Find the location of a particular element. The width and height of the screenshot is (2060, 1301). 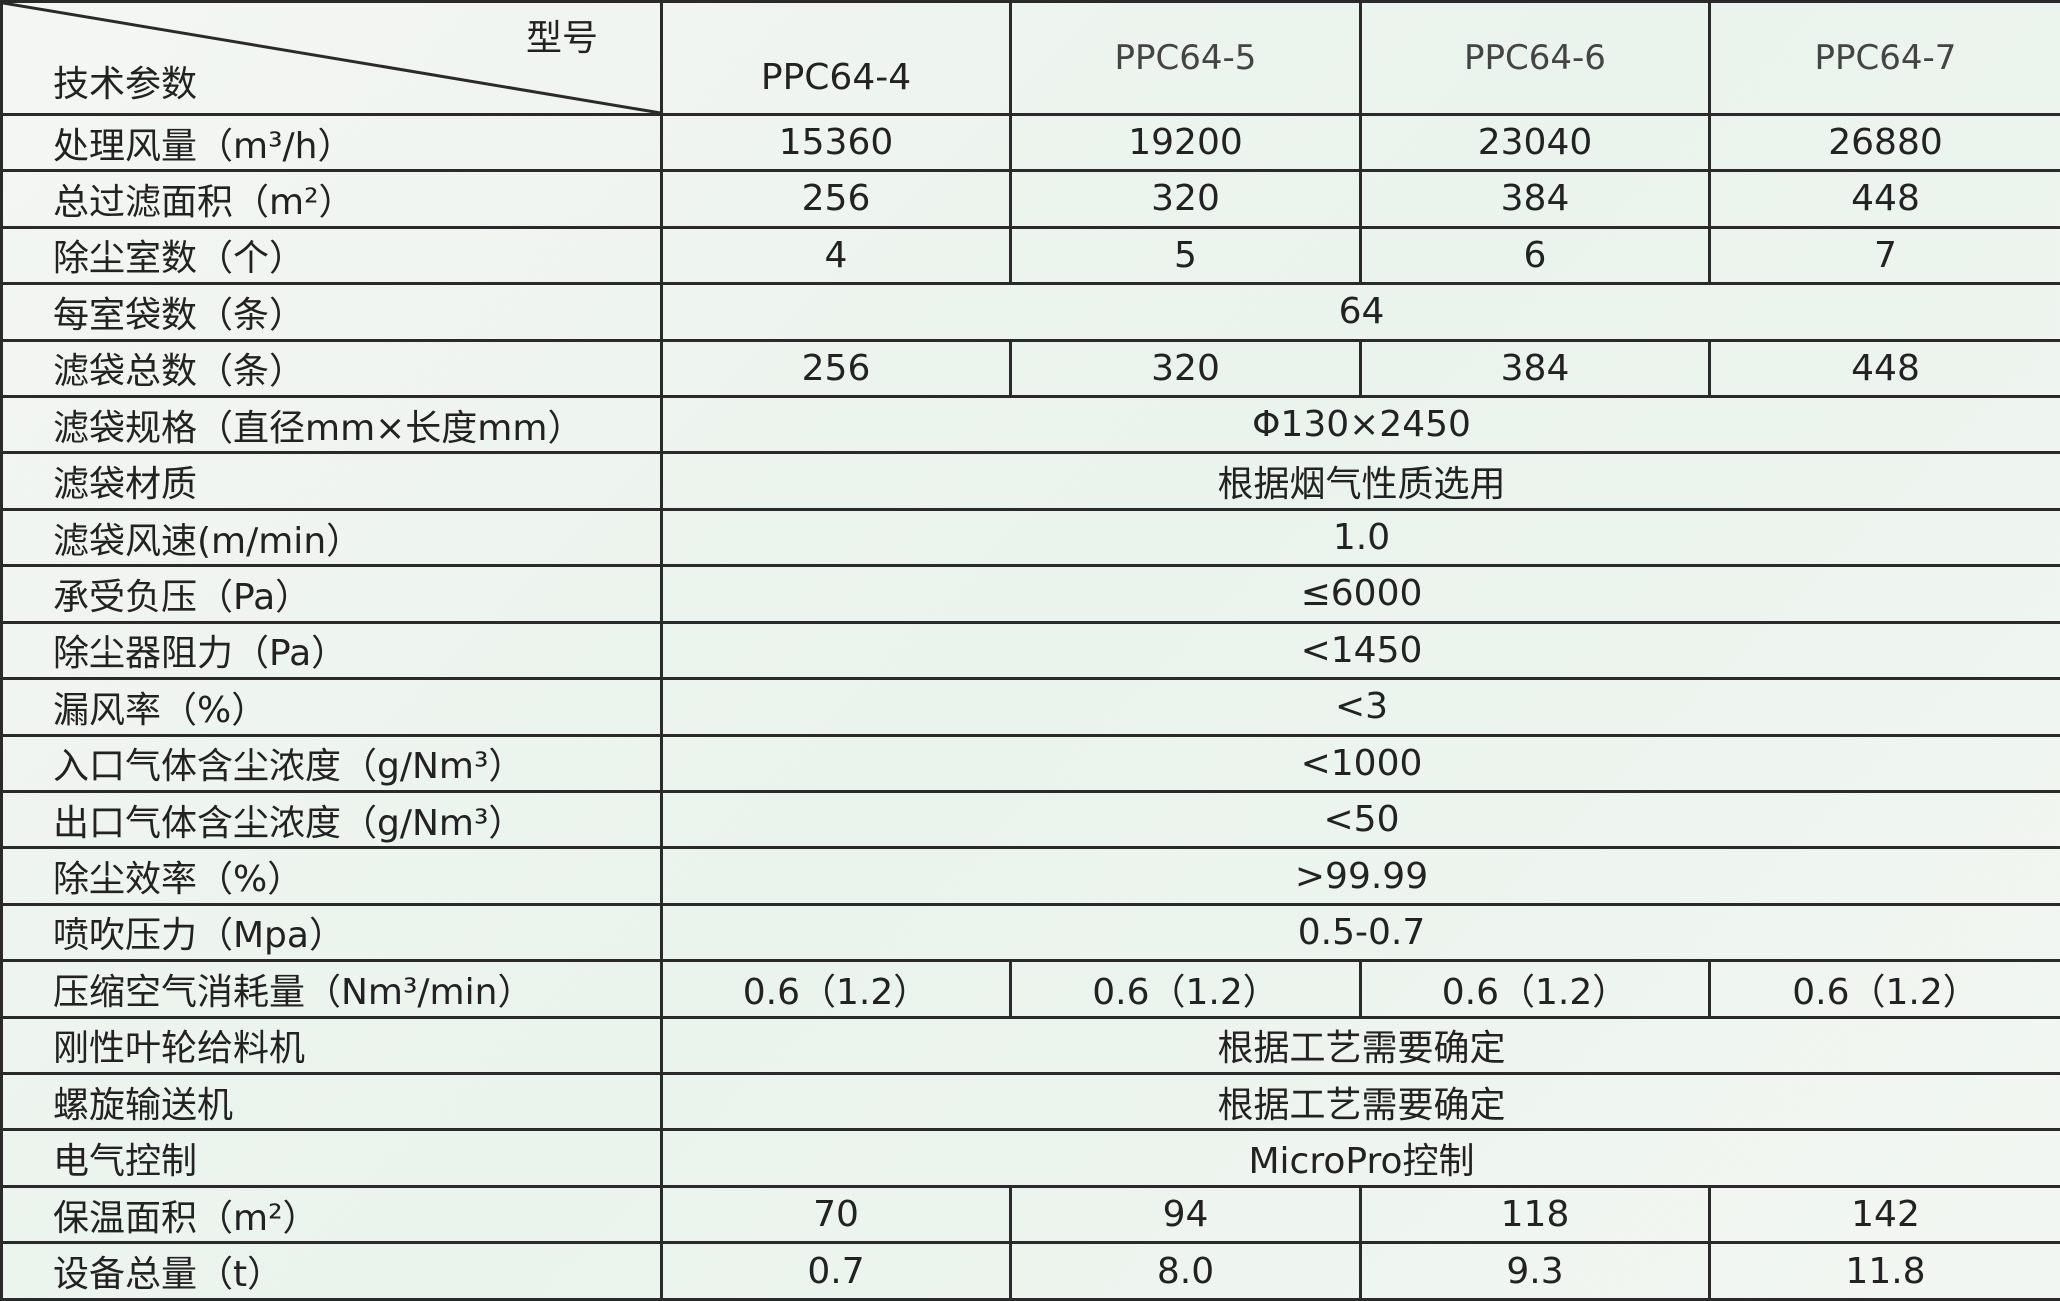

parameter-label: 螺旋输送机 is located at coordinates (331, 1102).